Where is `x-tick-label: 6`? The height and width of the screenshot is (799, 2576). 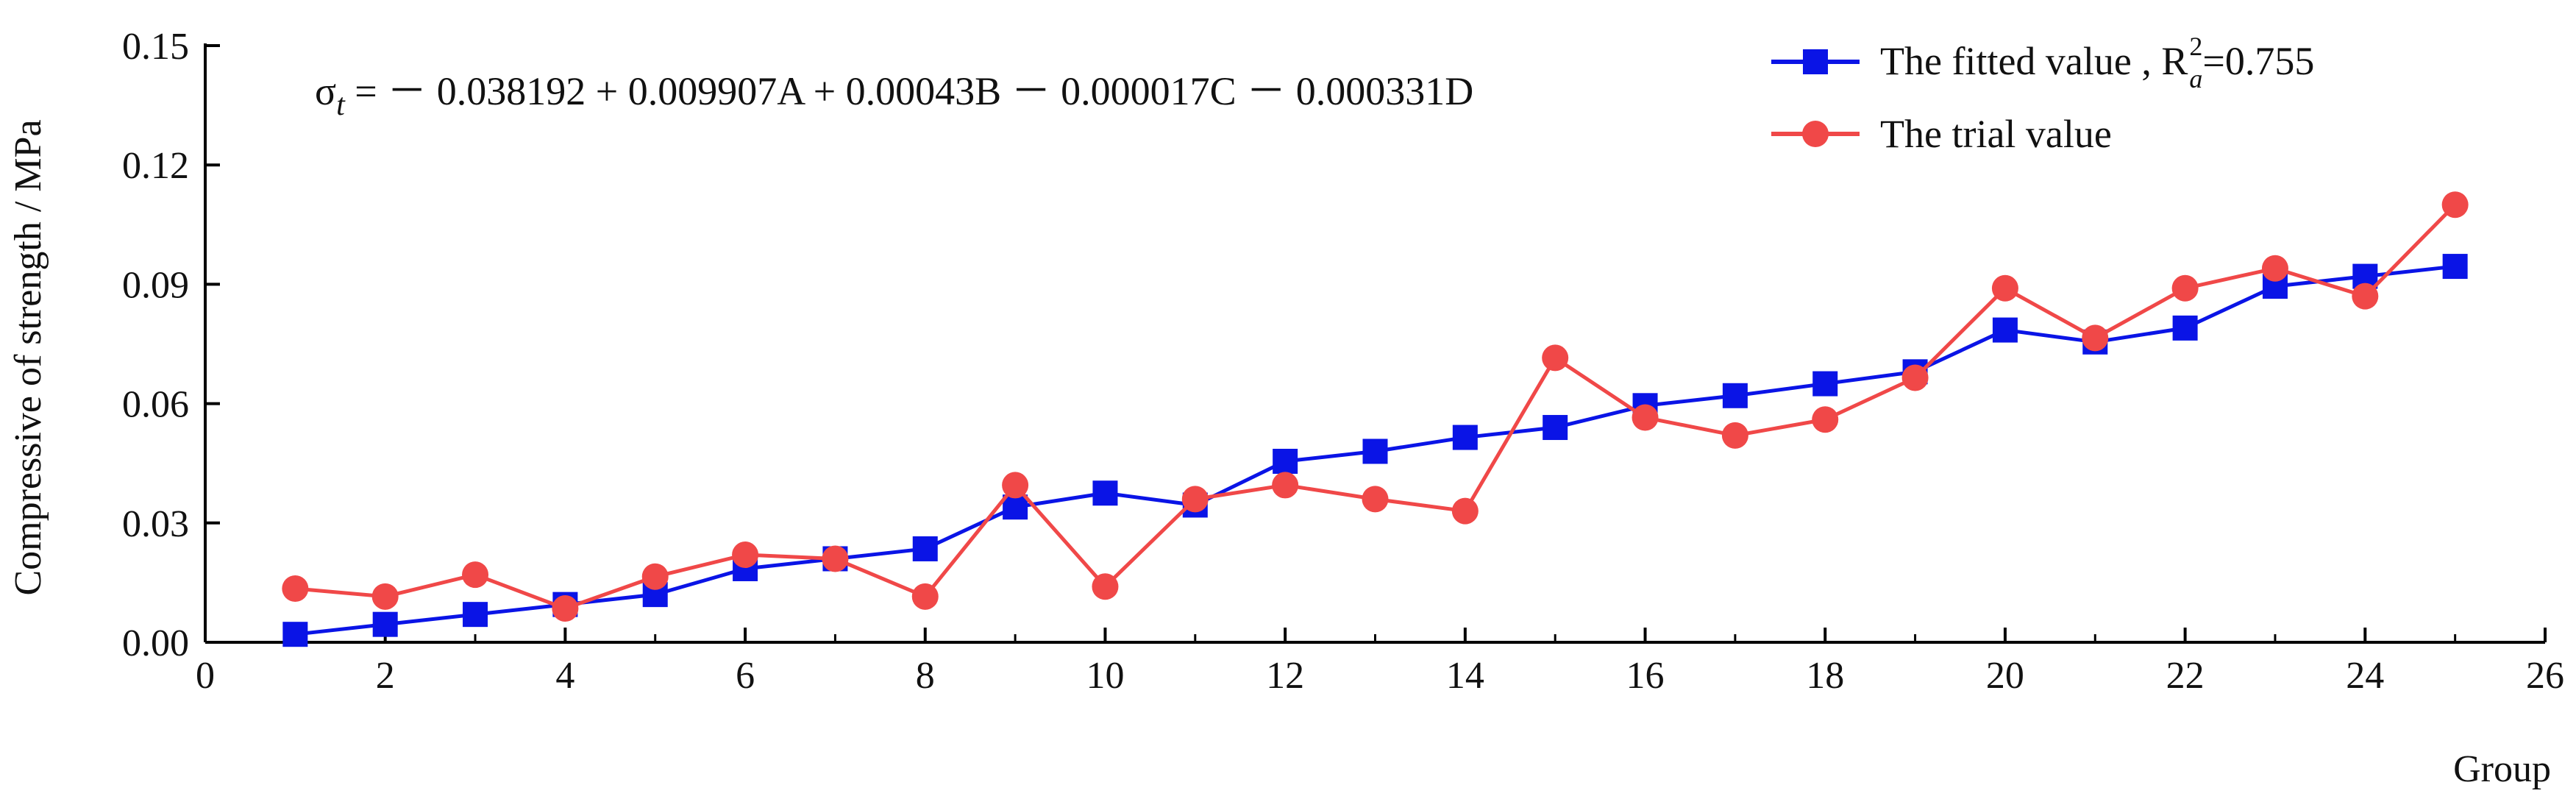 x-tick-label: 6 is located at coordinates (745, 676).